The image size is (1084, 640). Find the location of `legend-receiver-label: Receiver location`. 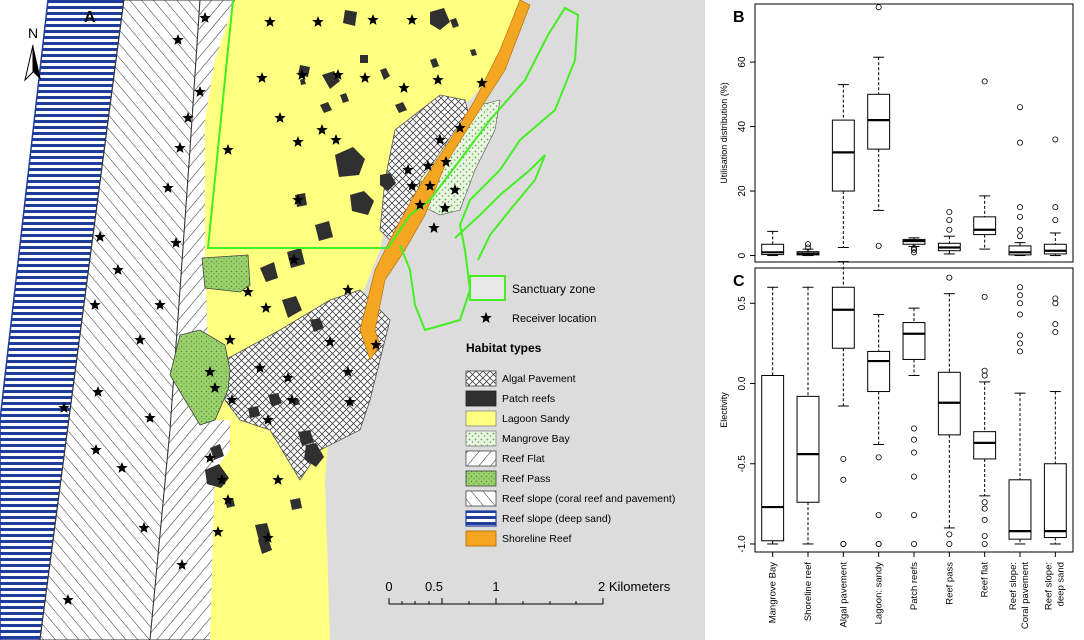

legend-receiver-label: Receiver location is located at coordinates (554, 319).